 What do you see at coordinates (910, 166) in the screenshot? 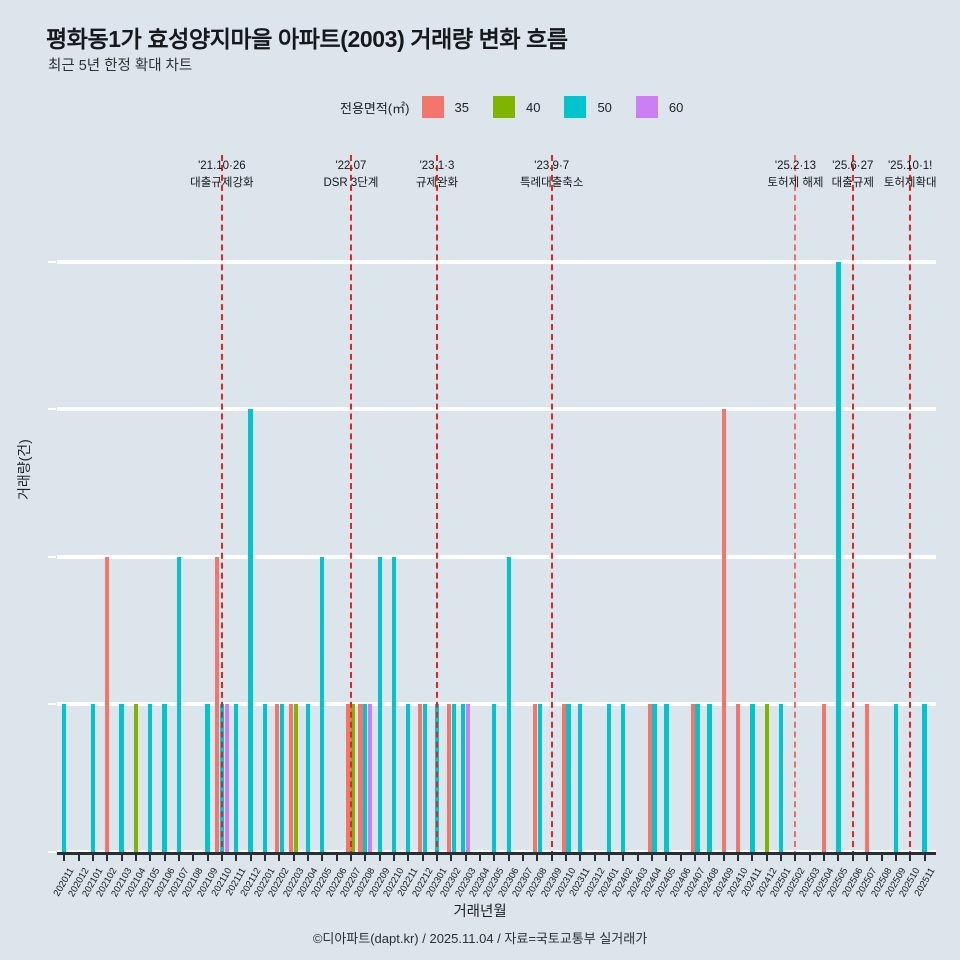
I see `event-date: '25.10·1!` at bounding box center [910, 166].